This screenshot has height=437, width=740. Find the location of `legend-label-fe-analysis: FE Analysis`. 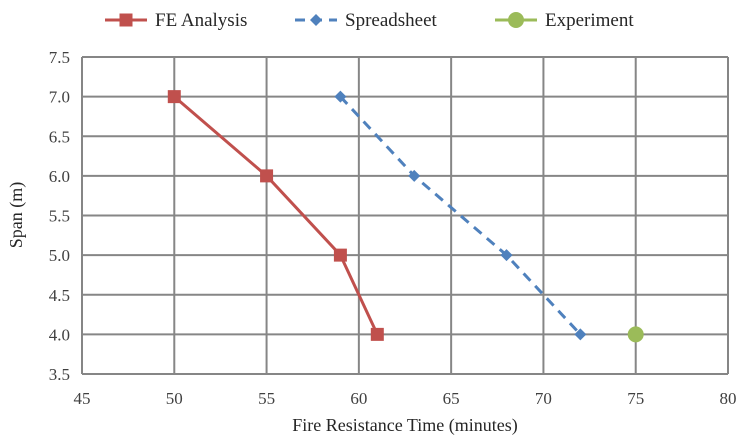

legend-label-fe-analysis: FE Analysis is located at coordinates (201, 20).